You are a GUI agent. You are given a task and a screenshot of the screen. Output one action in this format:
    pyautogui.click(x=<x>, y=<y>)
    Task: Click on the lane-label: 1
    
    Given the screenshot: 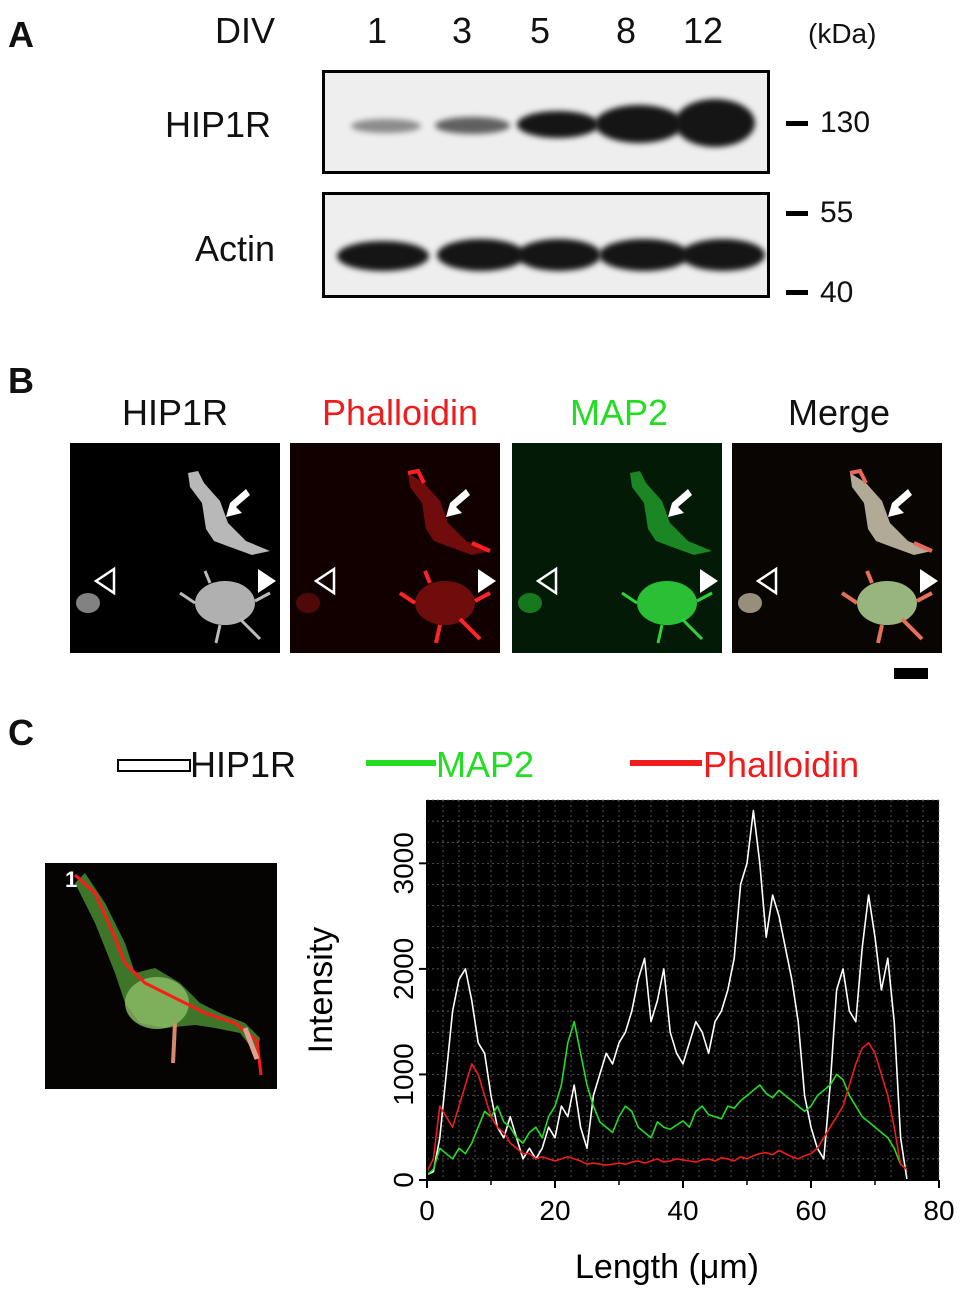 What is the action you would take?
    pyautogui.click(x=377, y=30)
    